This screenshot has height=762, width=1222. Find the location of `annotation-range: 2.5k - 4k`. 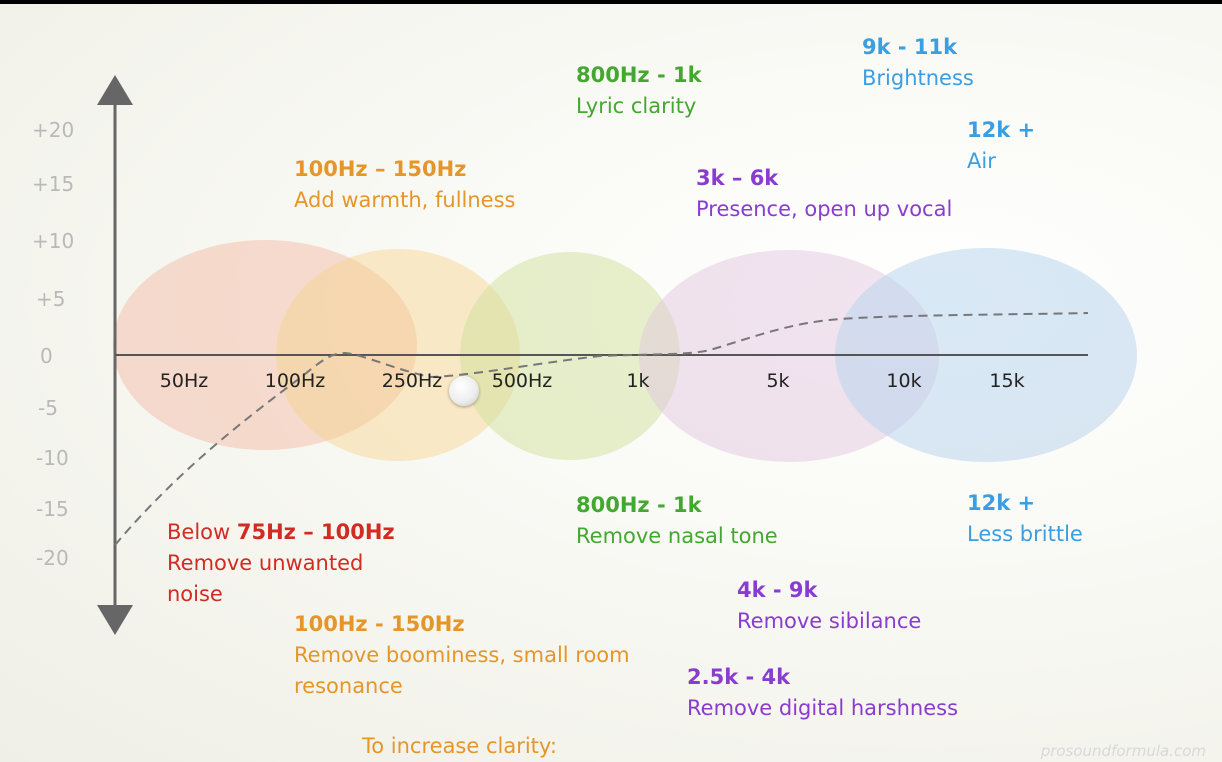

annotation-range: 2.5k - 4k is located at coordinates (739, 677).